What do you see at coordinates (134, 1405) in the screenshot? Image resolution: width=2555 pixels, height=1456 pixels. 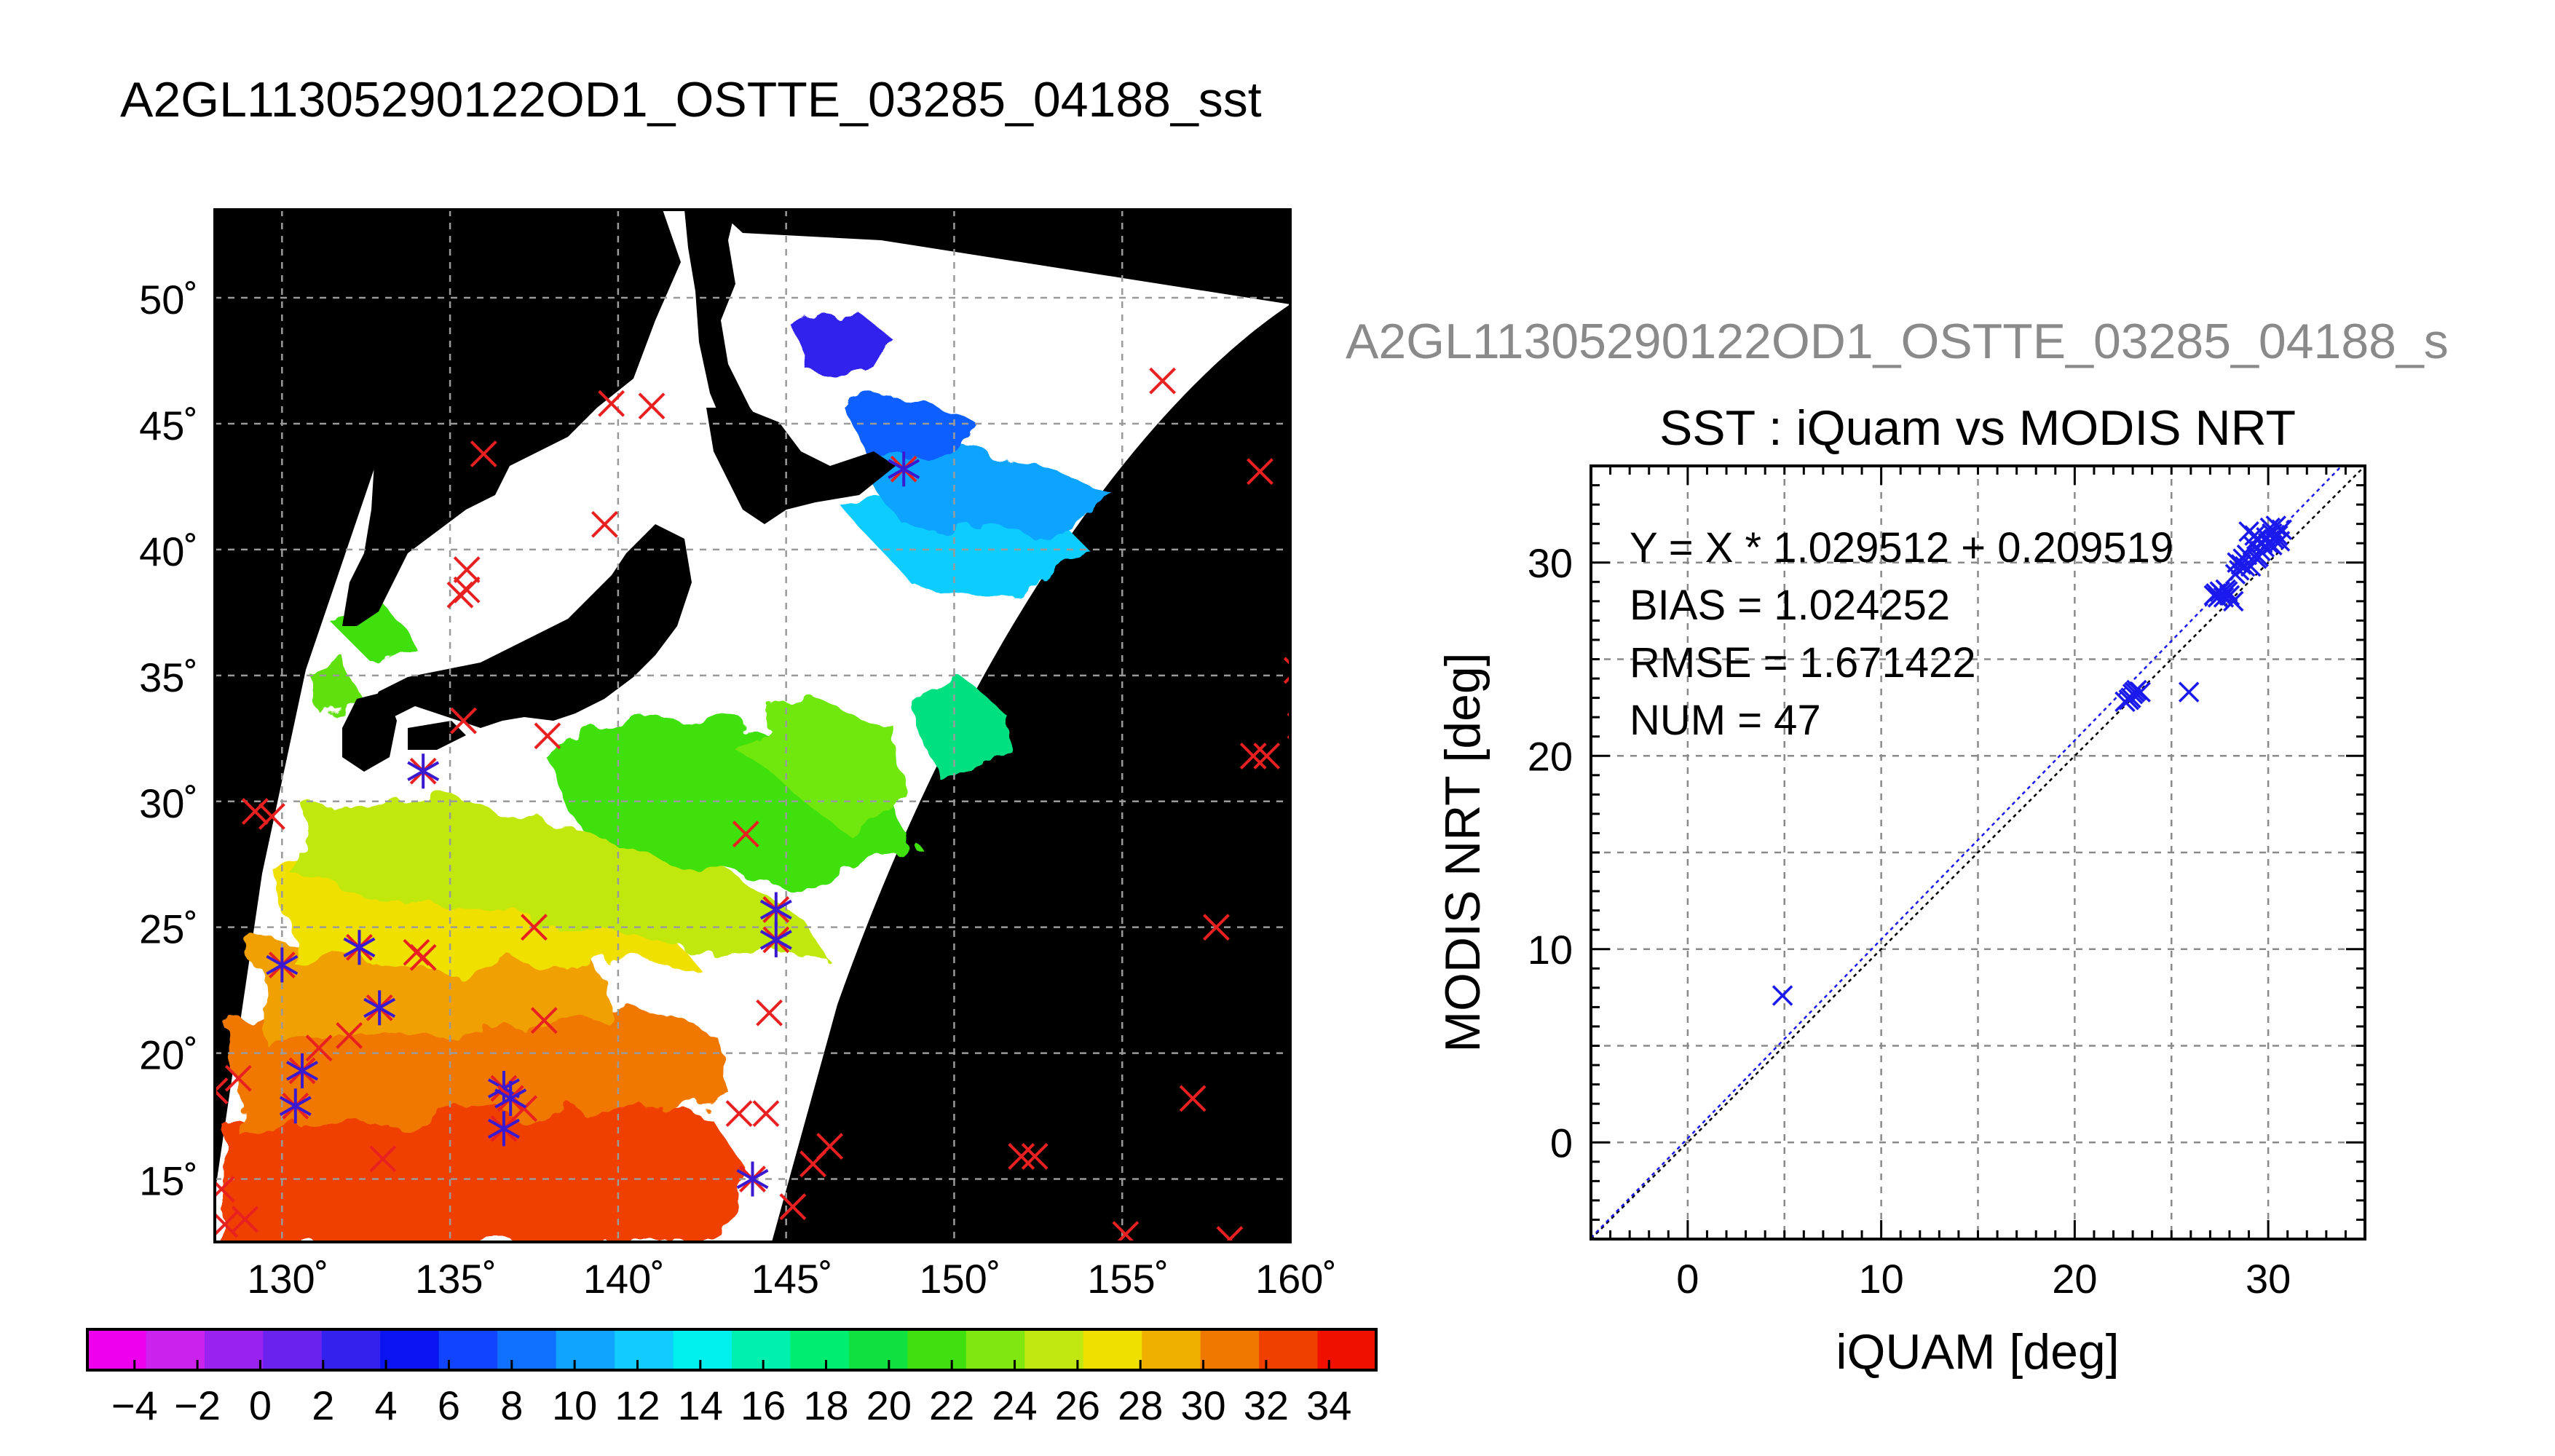 I see `colorbar-tick-label: −4` at bounding box center [134, 1405].